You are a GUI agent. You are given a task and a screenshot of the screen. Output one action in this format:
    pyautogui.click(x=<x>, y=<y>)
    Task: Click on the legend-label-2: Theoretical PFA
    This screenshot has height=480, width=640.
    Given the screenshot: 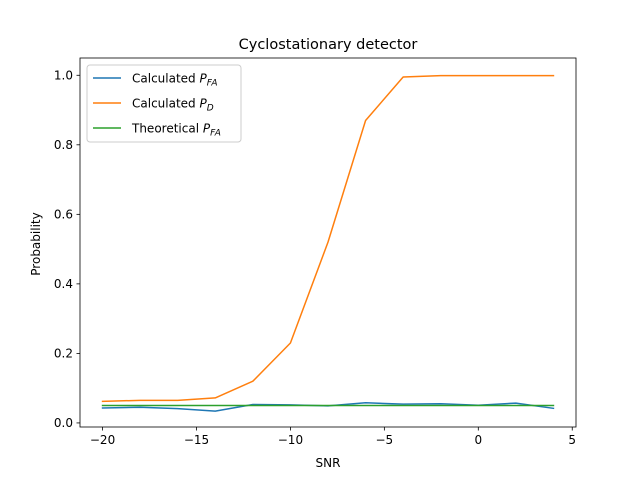 What is the action you would take?
    pyautogui.click(x=176, y=129)
    